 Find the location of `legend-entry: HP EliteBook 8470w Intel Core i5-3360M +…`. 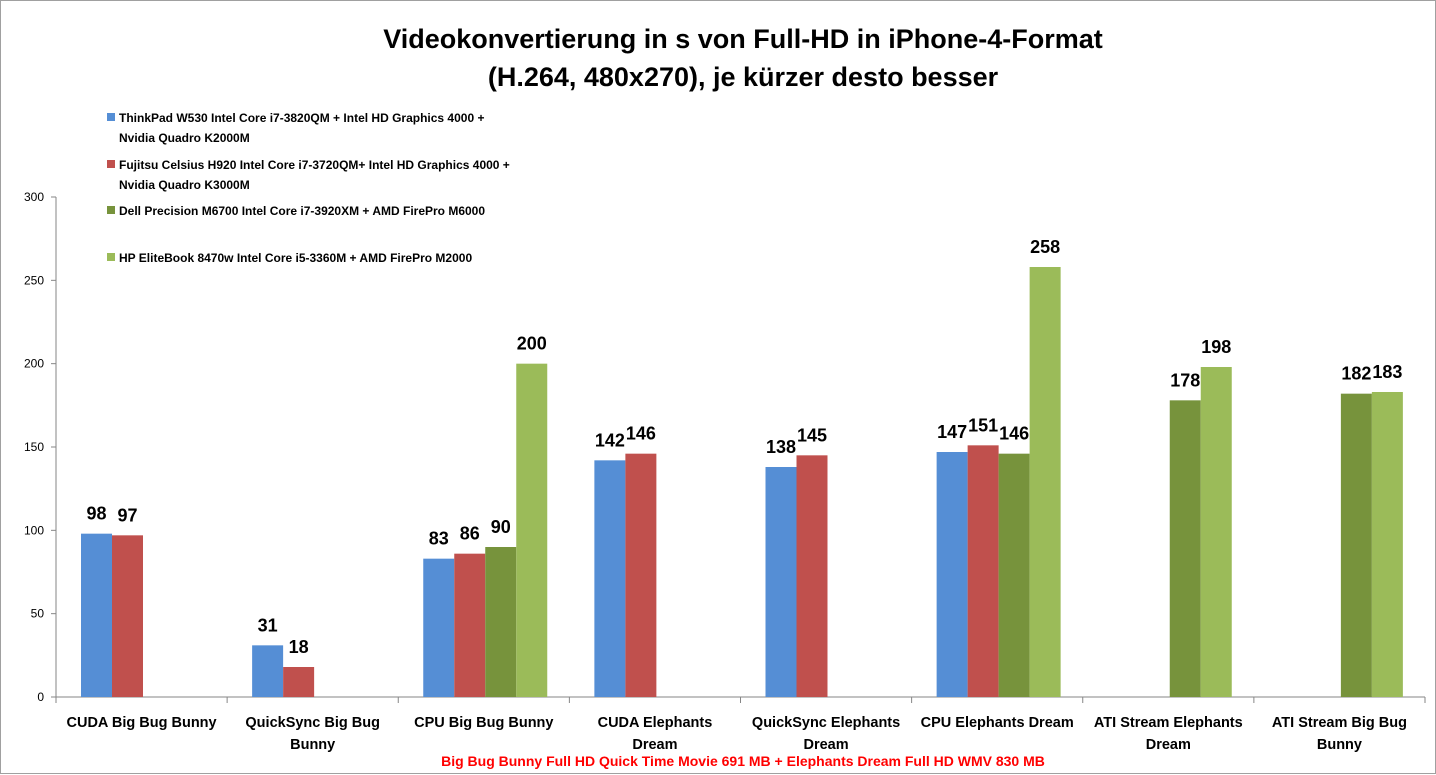

legend-entry: HP EliteBook 8470w Intel Core i5-3360M +… is located at coordinates (295, 258).